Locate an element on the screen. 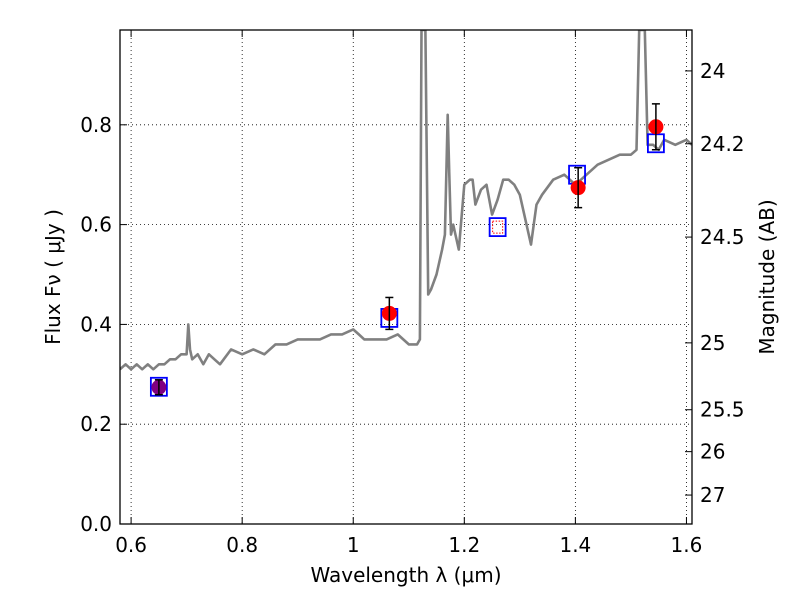 The height and width of the screenshot is (605, 800). right-tick-label: 24.2 is located at coordinates (722, 144).